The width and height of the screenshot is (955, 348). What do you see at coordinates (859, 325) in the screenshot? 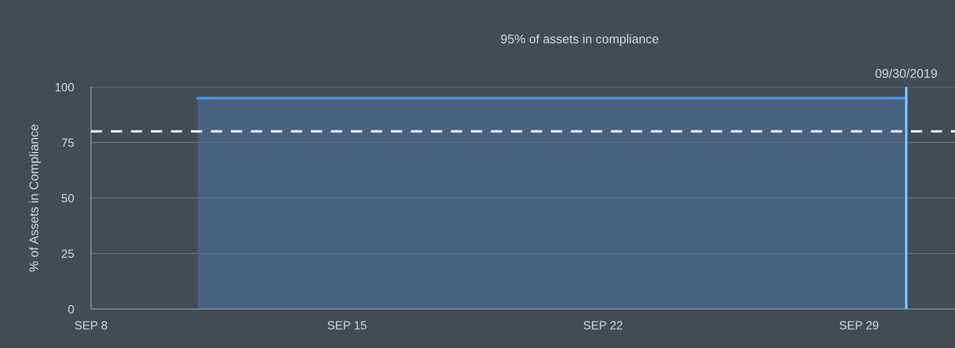
I see `x-tick-label: SEP 29` at bounding box center [859, 325].